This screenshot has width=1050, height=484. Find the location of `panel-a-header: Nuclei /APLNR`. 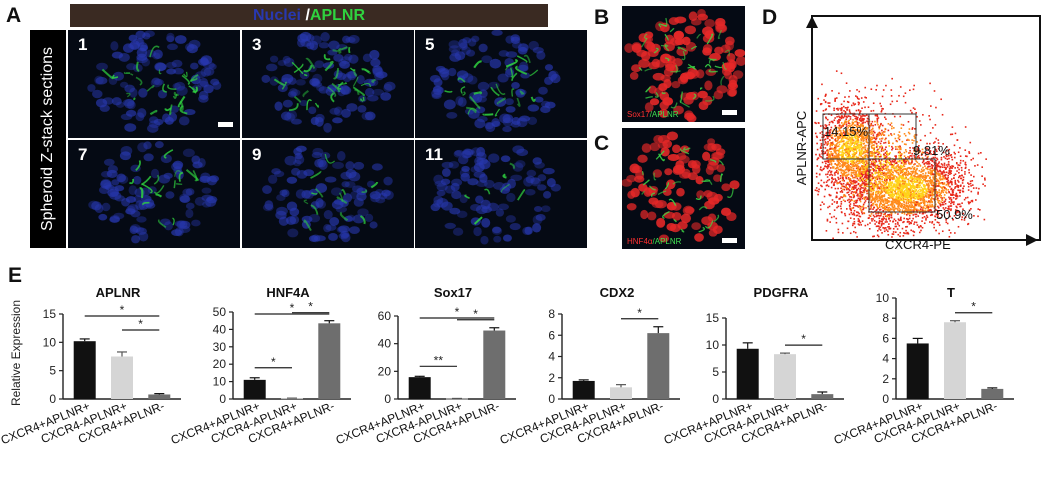

panel-a-header: Nuclei /APLNR is located at coordinates (309, 15).